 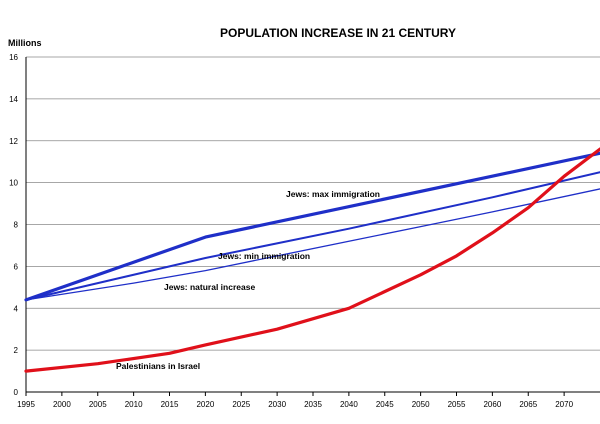 I want to click on x-tick-label: 2070, so click(x=564, y=404).